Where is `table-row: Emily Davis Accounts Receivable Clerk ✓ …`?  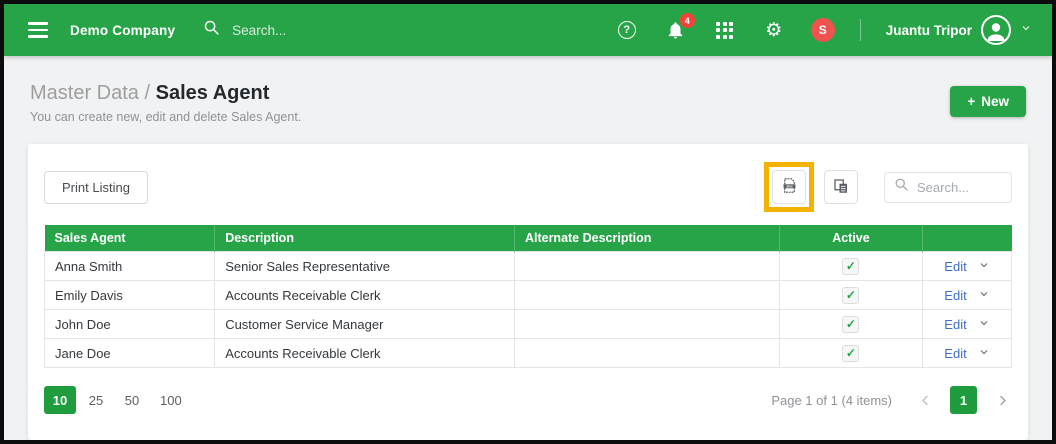 table-row: Emily Davis Accounts Receivable Clerk ✓ … is located at coordinates (527, 295).